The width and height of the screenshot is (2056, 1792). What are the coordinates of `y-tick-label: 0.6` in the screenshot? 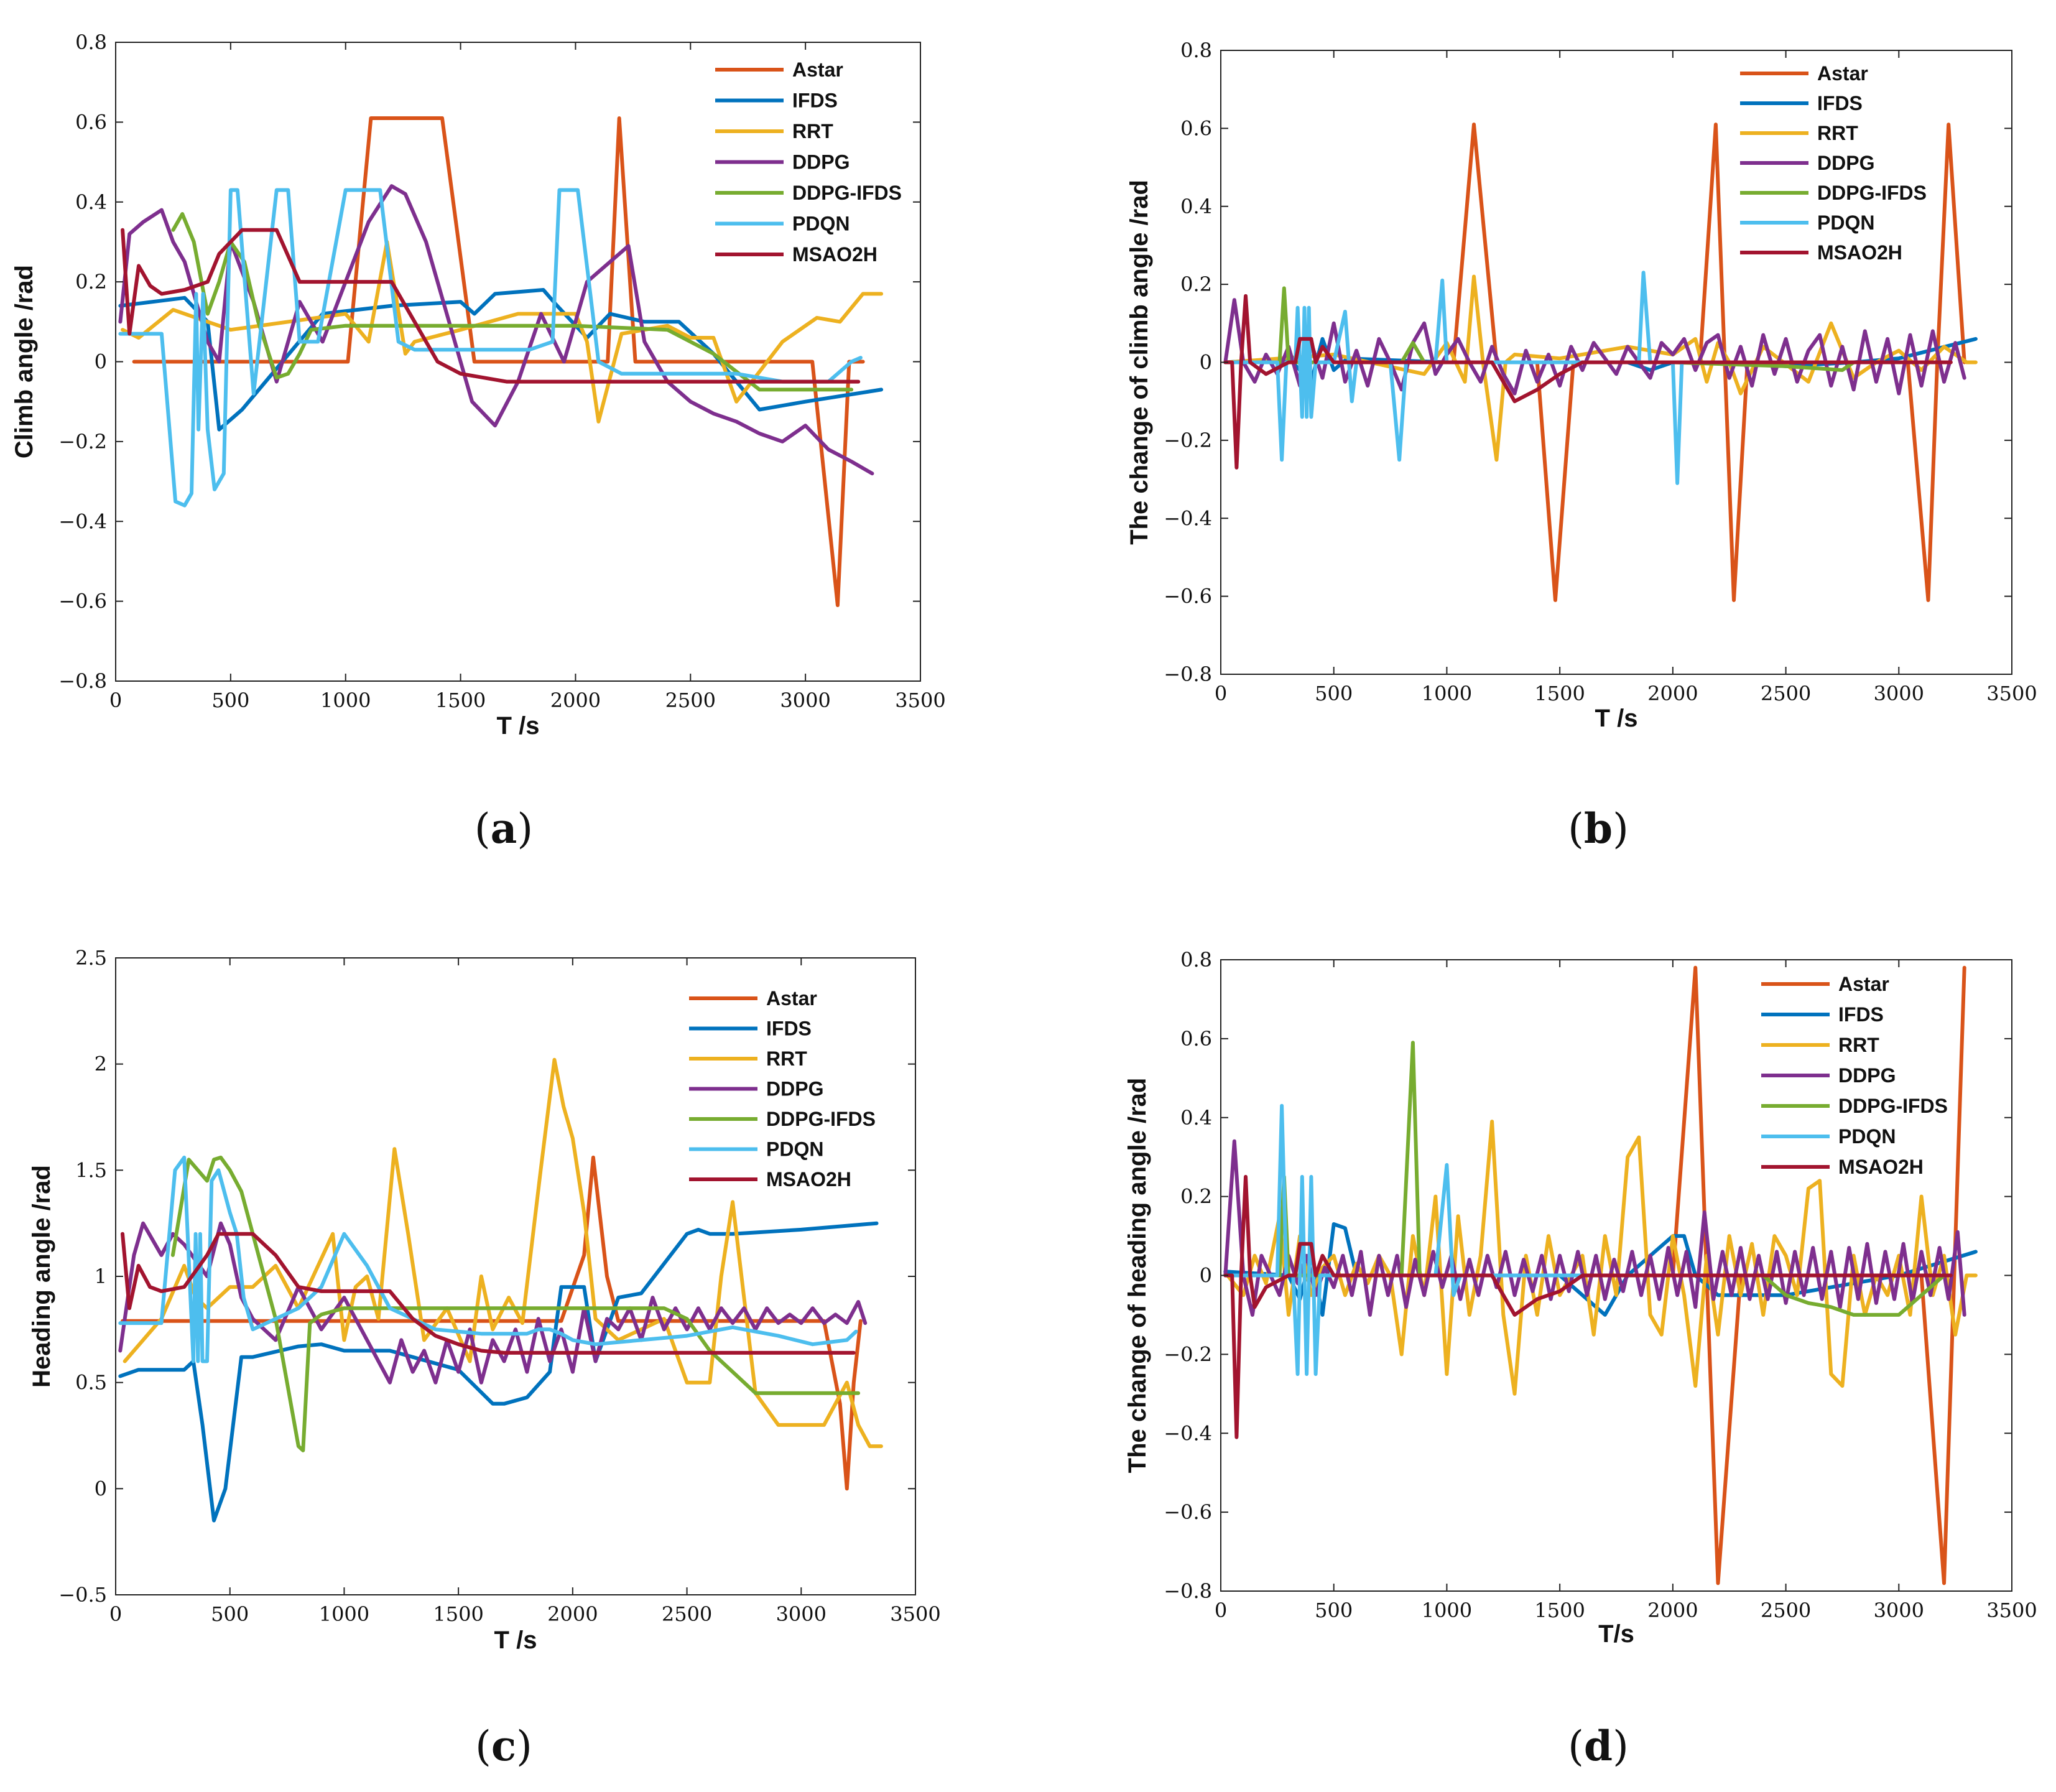 It's located at (1196, 1039).